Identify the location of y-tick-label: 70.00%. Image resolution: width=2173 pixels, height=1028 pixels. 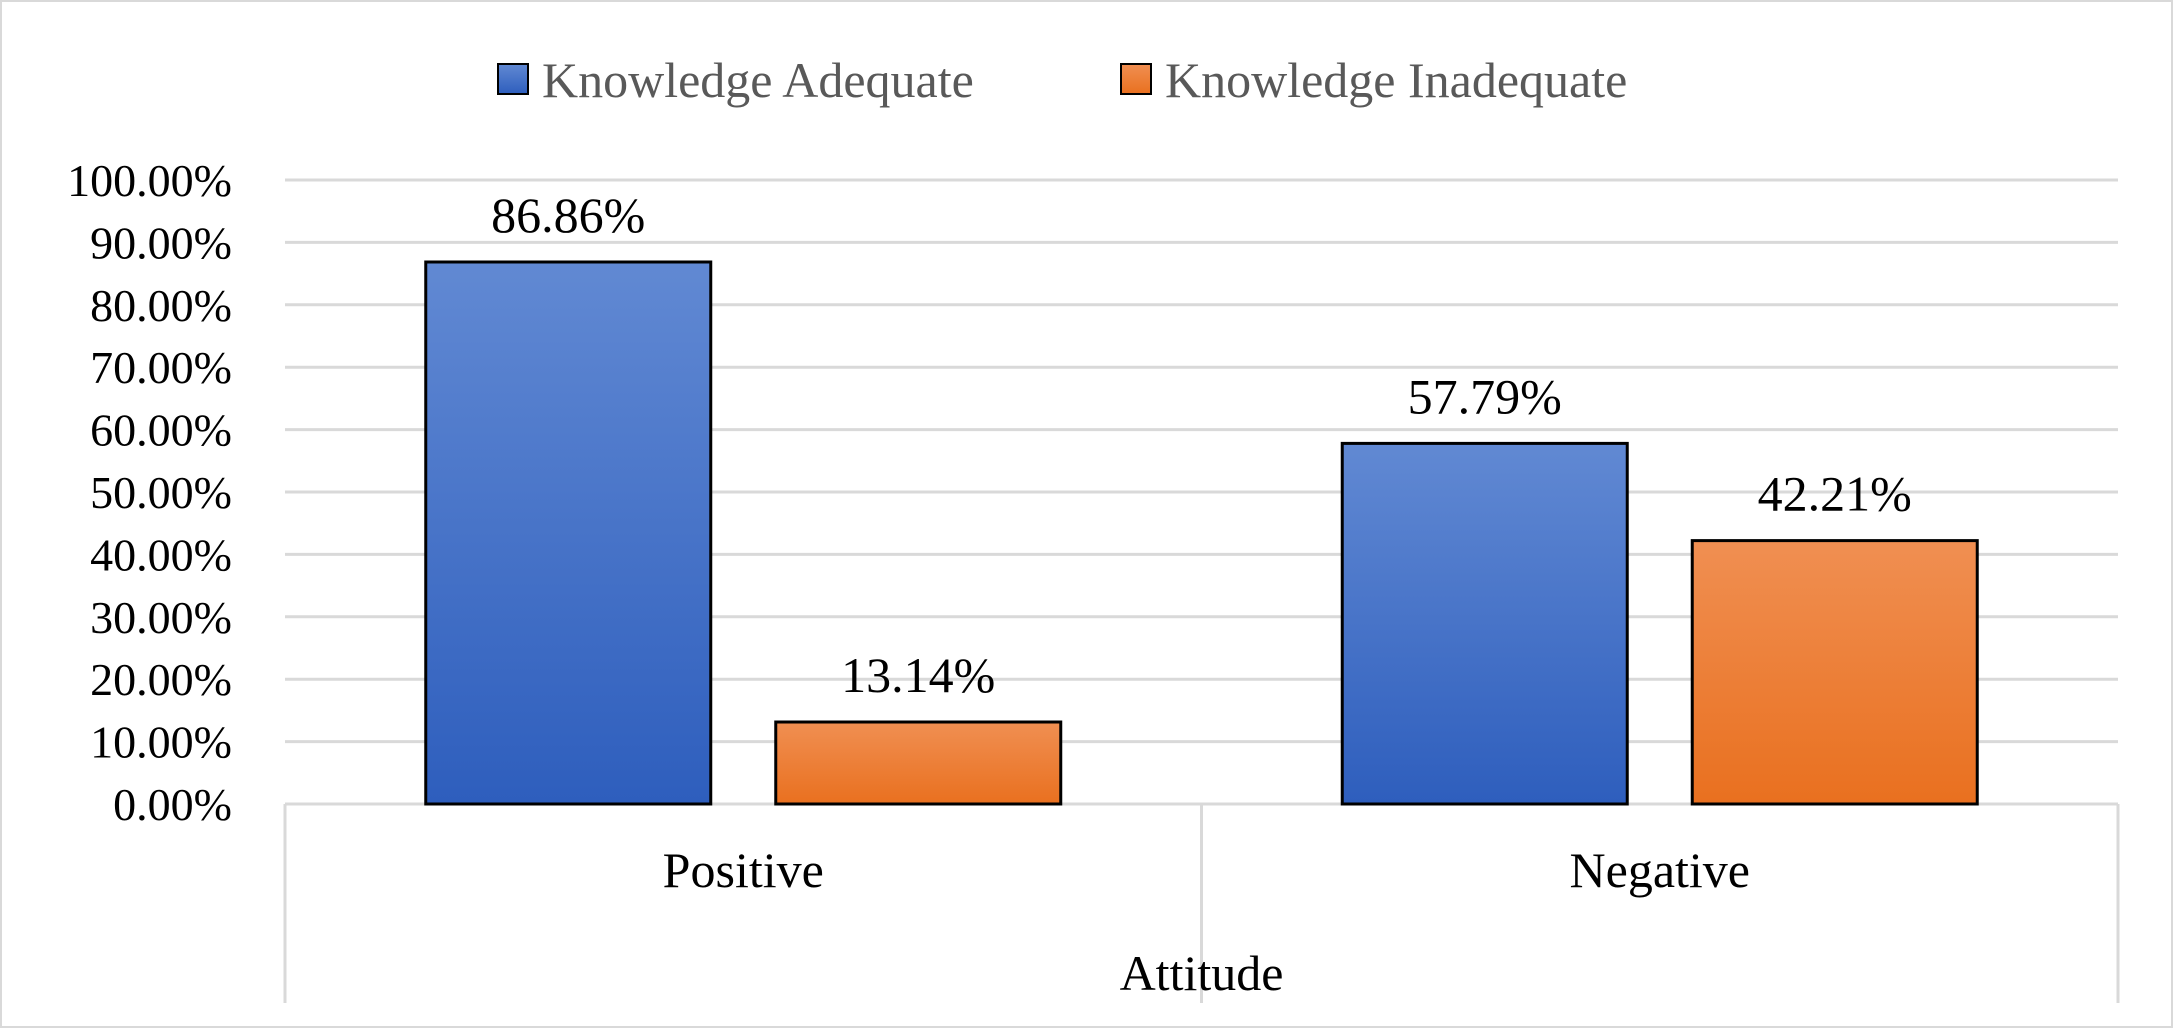
(161, 367).